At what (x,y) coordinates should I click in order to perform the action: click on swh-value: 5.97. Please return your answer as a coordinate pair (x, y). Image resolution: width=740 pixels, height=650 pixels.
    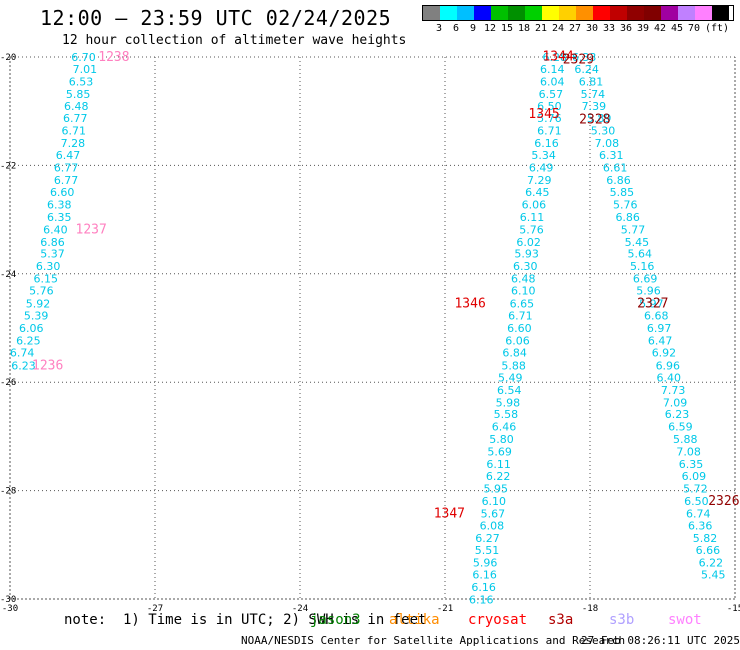
    Looking at the image, I should click on (651, 304).